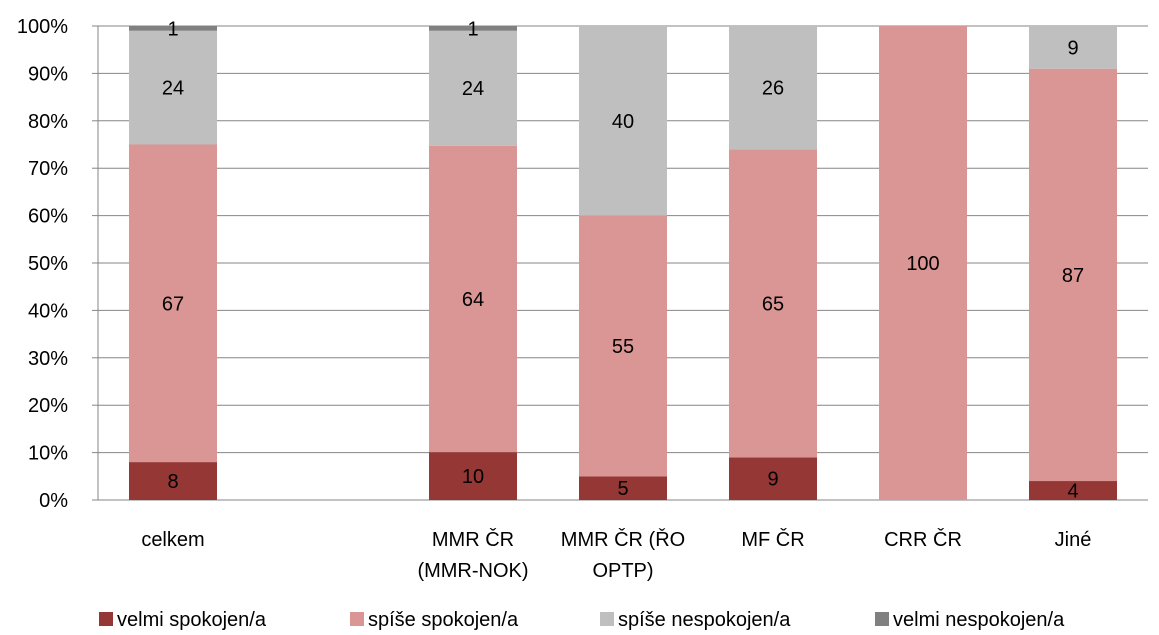 This screenshot has height=635, width=1159. I want to click on x-tick-label: (MMR-NOK), so click(472, 571).